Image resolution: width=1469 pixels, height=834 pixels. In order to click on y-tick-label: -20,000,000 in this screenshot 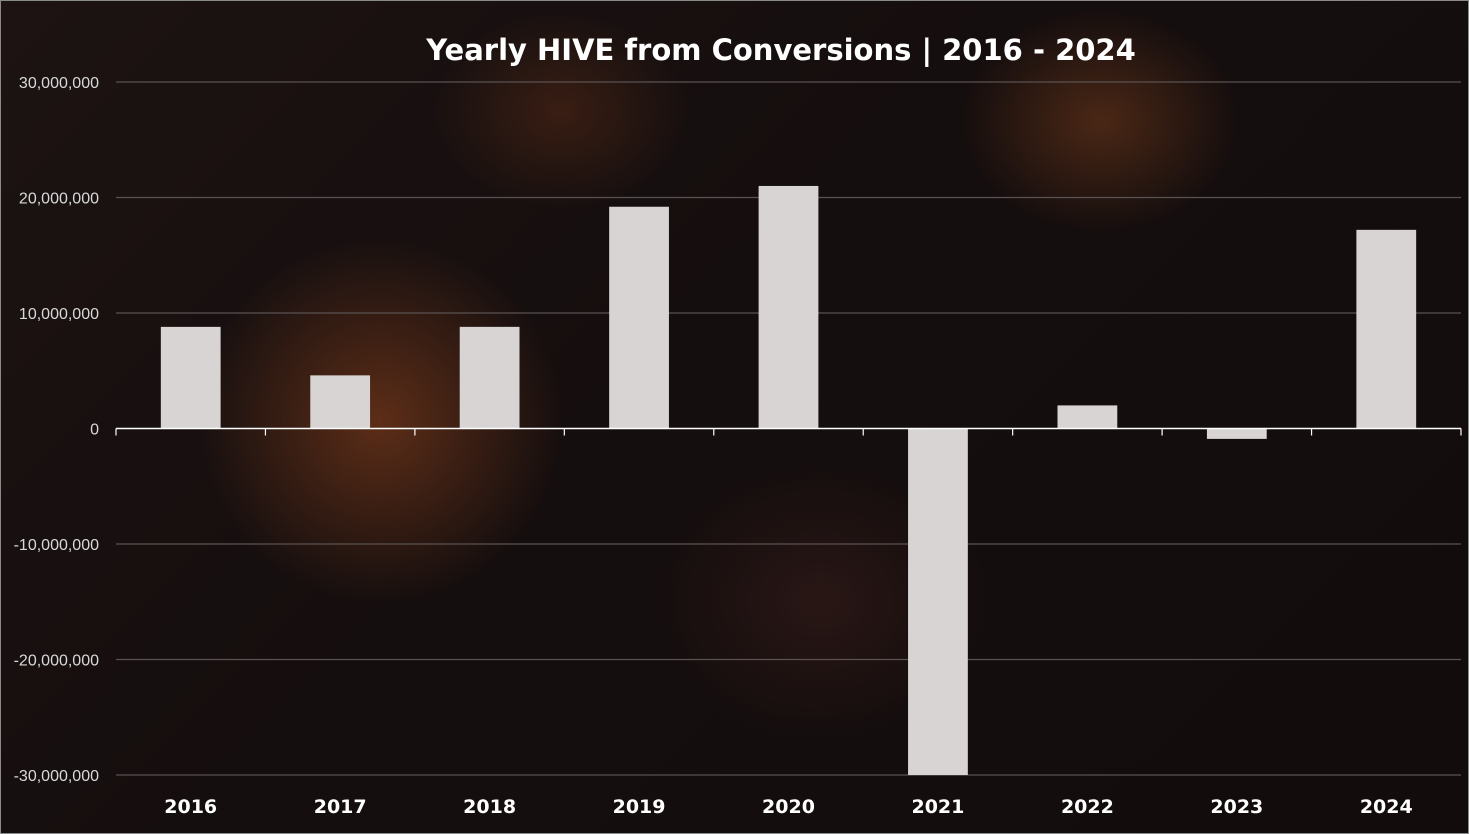, I will do `click(57, 661)`.